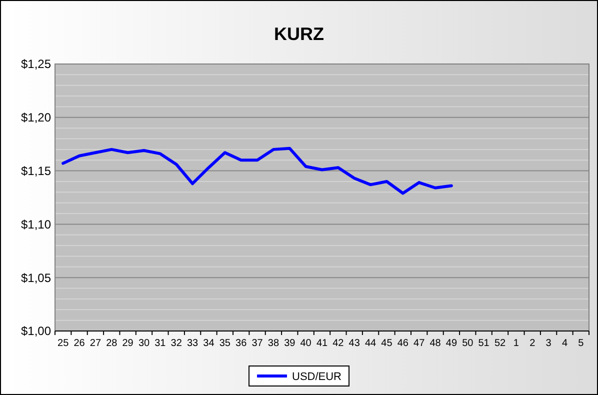 The height and width of the screenshot is (395, 598). Describe the element at coordinates (242, 343) in the screenshot. I see `x-tick-label: 36` at that location.